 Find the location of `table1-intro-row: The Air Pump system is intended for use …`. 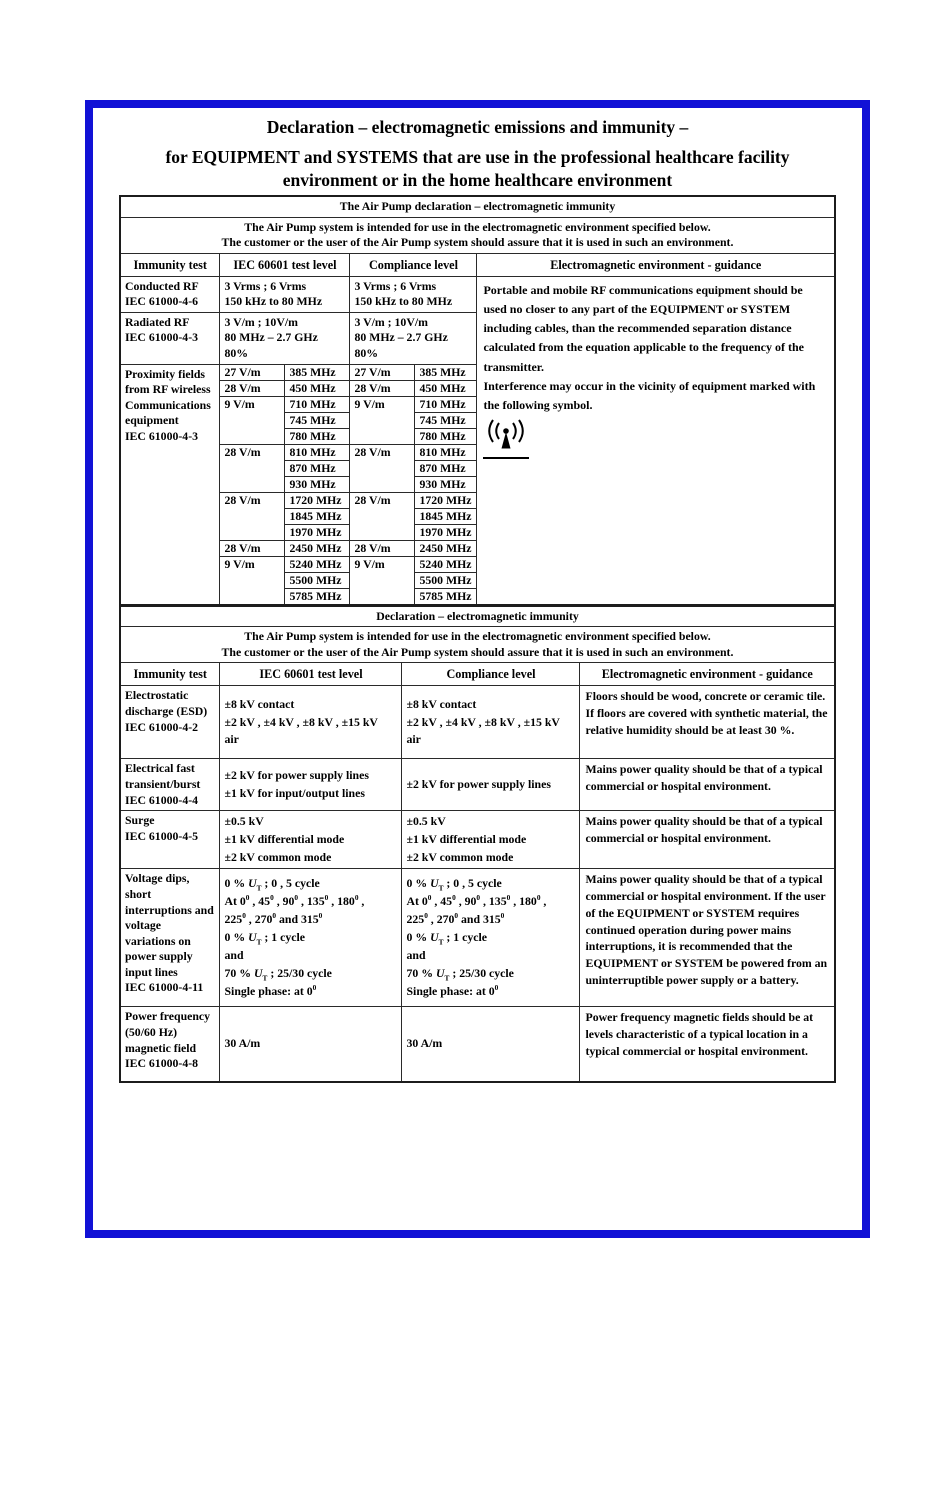

table1-intro-row: The Air Pump system is intended for use … is located at coordinates (477, 235).